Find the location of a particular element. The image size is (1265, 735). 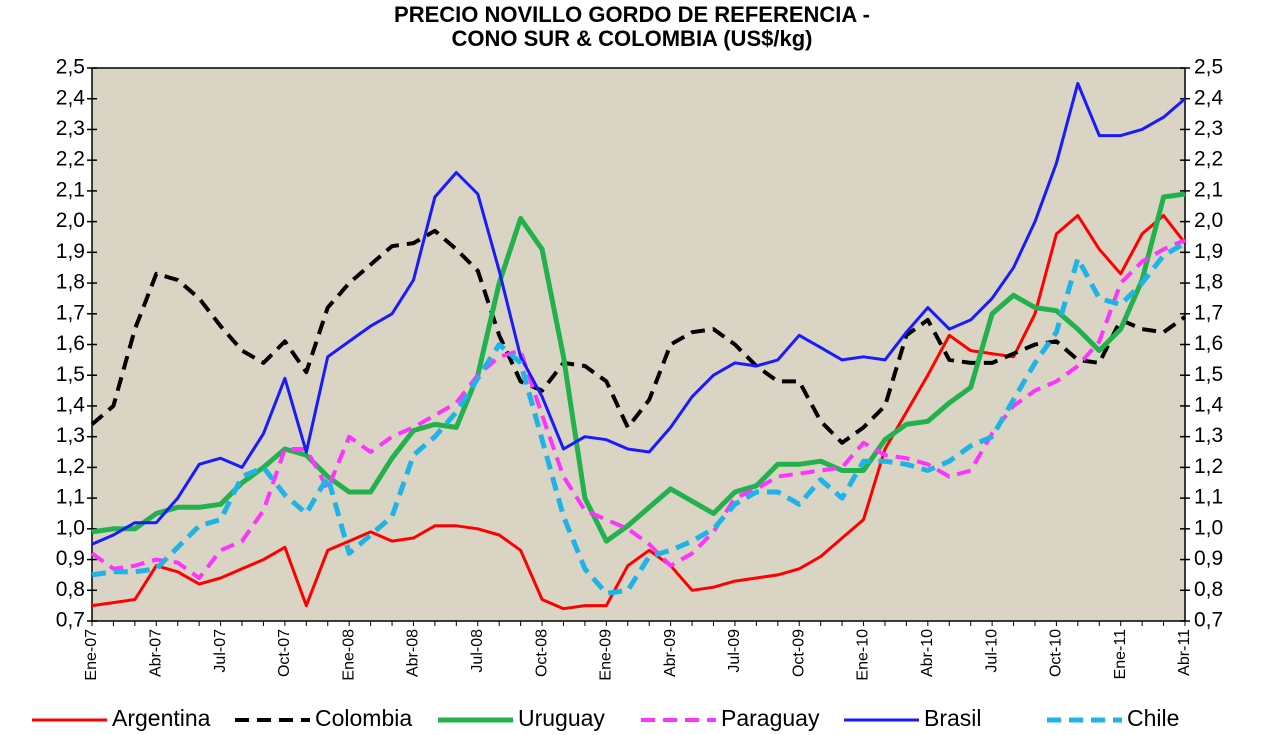

x-tick-label: Jul-09 is located at coordinates (734, 651).